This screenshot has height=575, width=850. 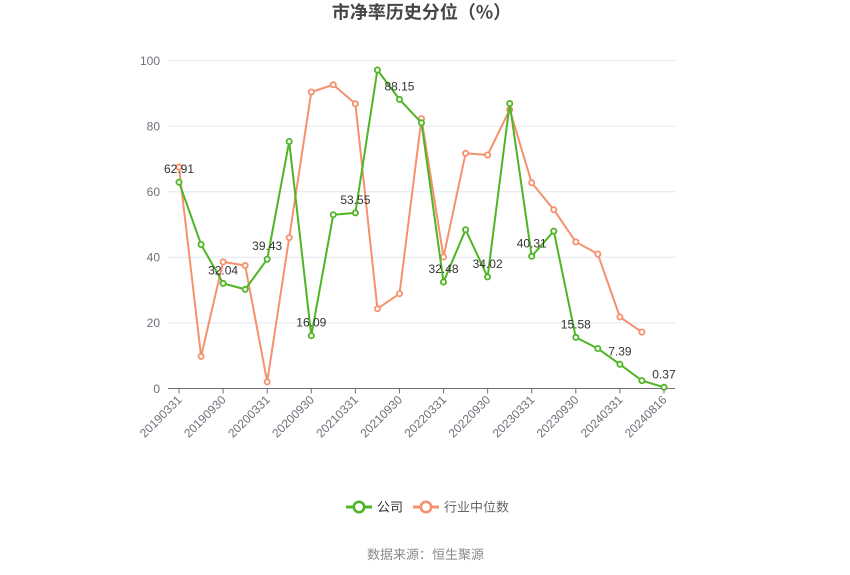 I want to click on value-label: 40.31, so click(x=532, y=243).